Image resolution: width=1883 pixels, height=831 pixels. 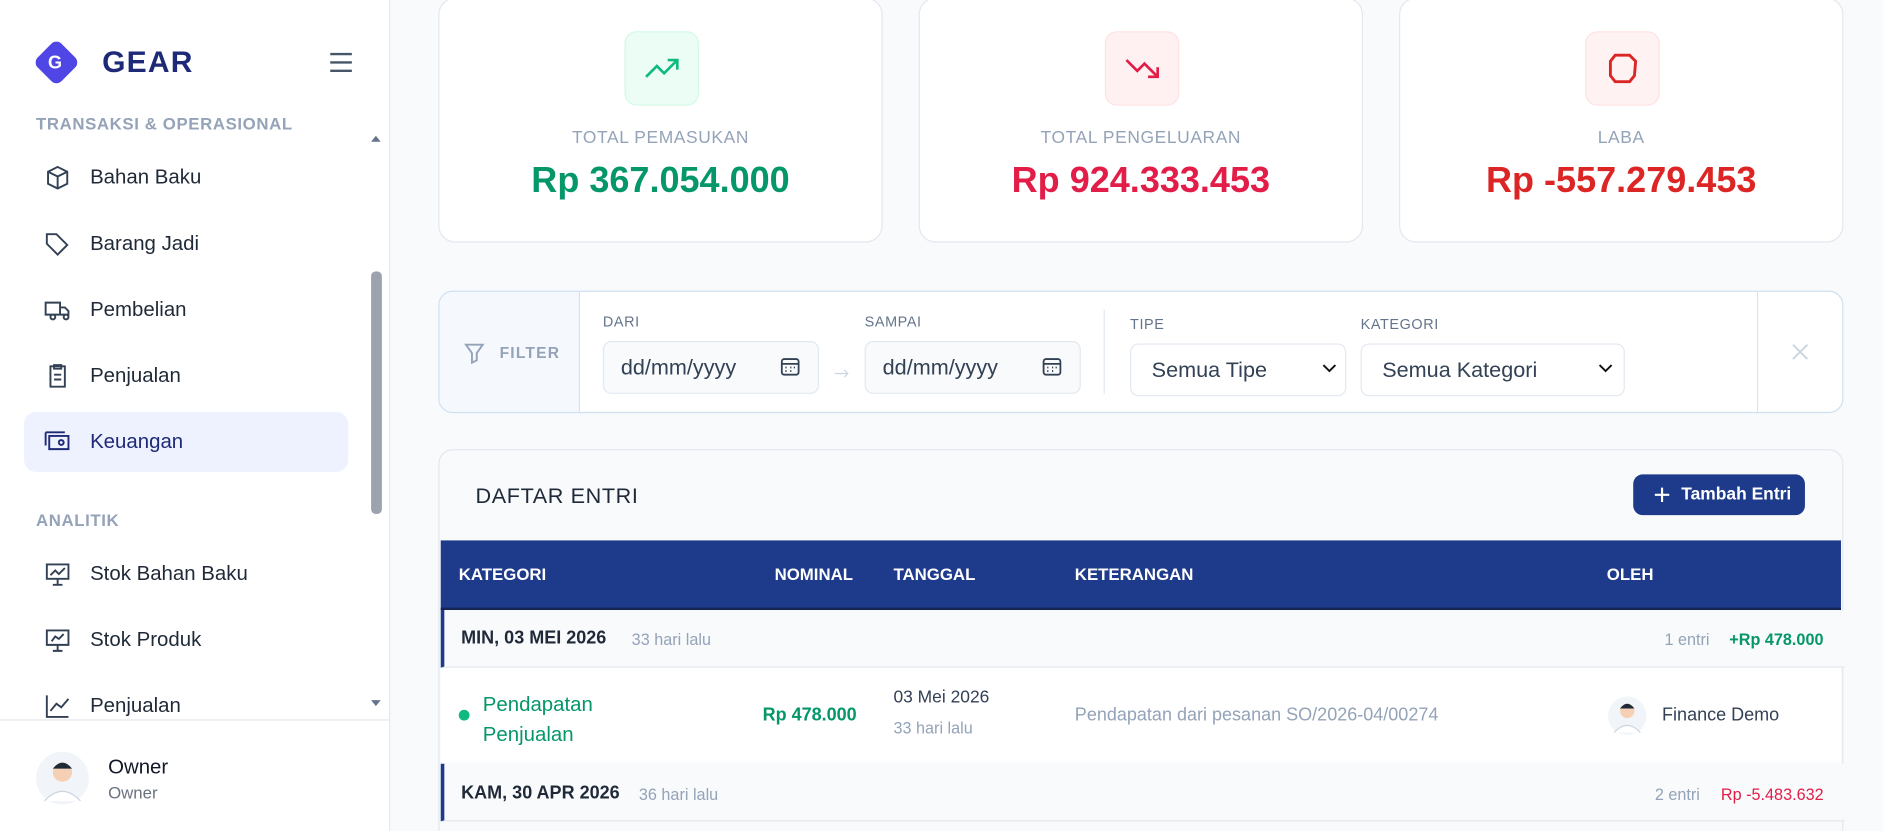 What do you see at coordinates (893, 322) in the screenshot?
I see `field-label: SAMPAI` at bounding box center [893, 322].